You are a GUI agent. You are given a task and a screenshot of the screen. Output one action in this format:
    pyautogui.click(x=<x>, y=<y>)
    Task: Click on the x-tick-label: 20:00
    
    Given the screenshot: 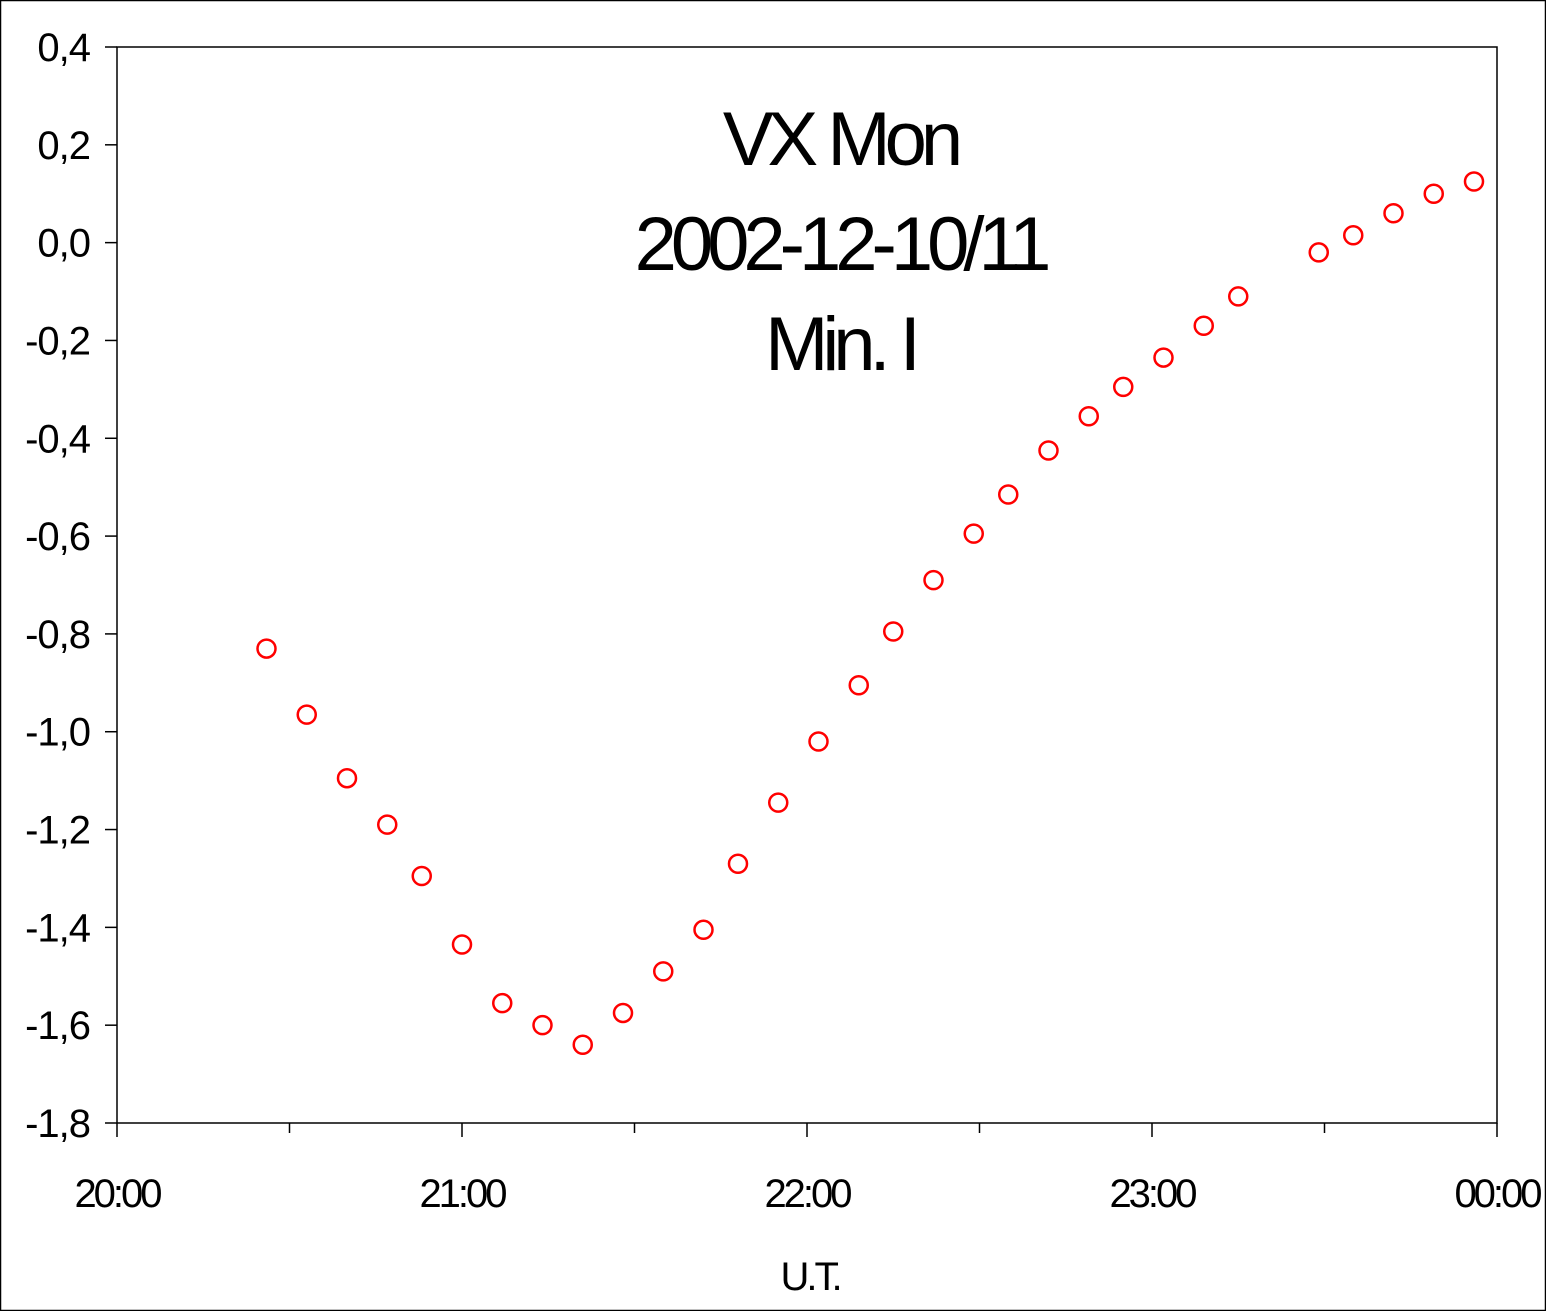 What is the action you would take?
    pyautogui.click(x=117, y=1194)
    